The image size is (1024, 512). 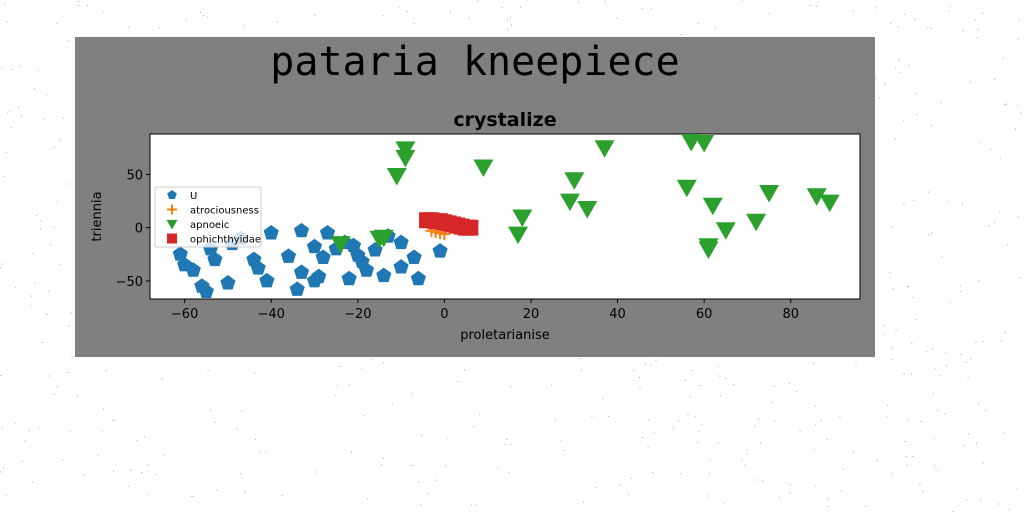 What do you see at coordinates (531, 314) in the screenshot?
I see `x-tick-label: 20` at bounding box center [531, 314].